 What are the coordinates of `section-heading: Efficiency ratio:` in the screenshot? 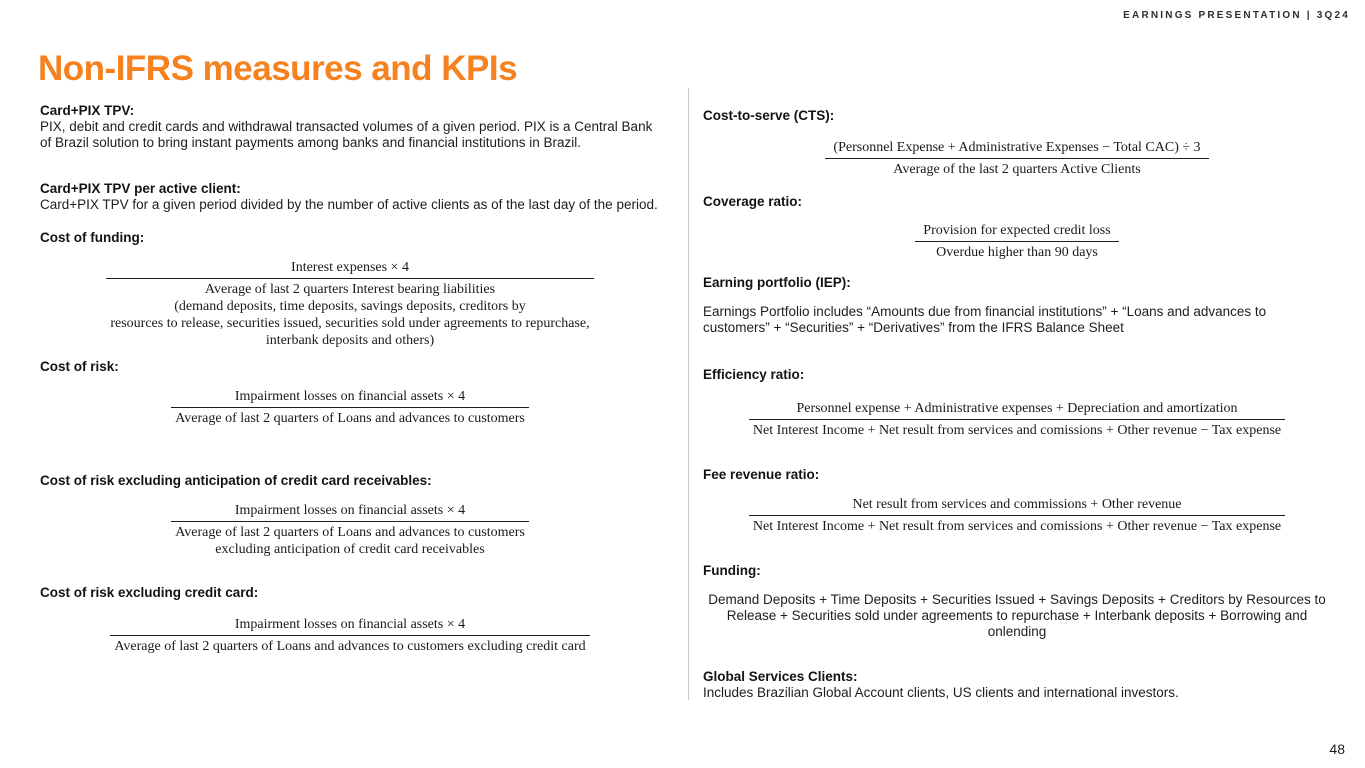 It's located at (754, 374).